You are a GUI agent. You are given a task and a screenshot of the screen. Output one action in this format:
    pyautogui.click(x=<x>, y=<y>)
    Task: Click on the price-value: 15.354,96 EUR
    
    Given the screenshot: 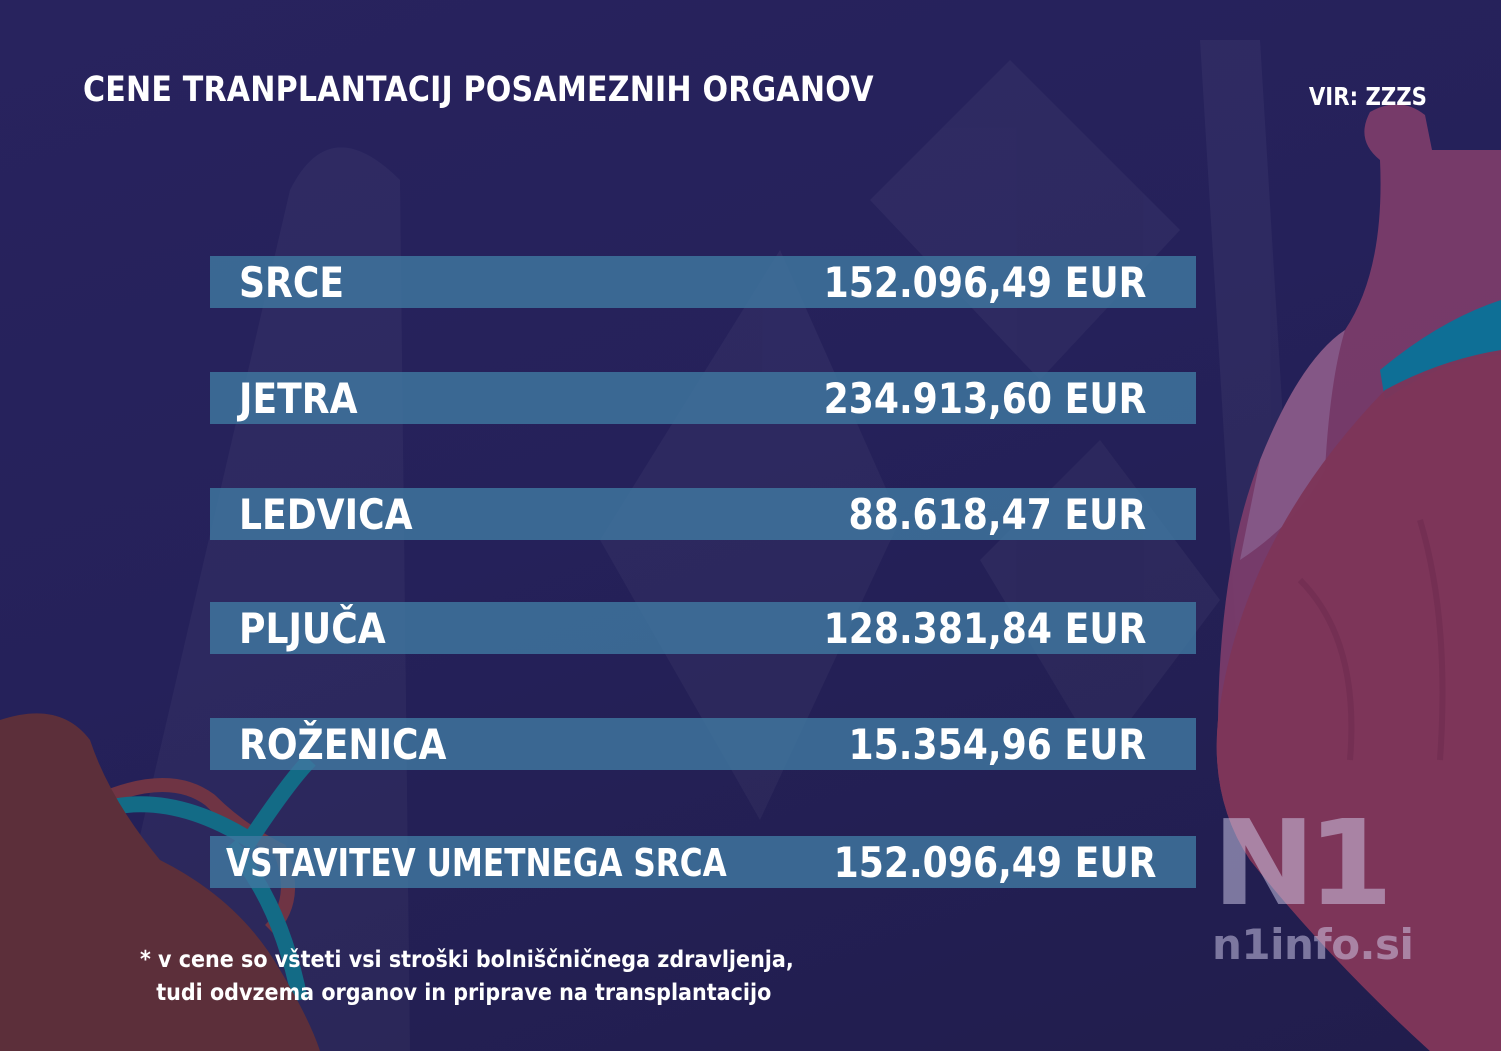 What is the action you would take?
    pyautogui.click(x=997, y=744)
    